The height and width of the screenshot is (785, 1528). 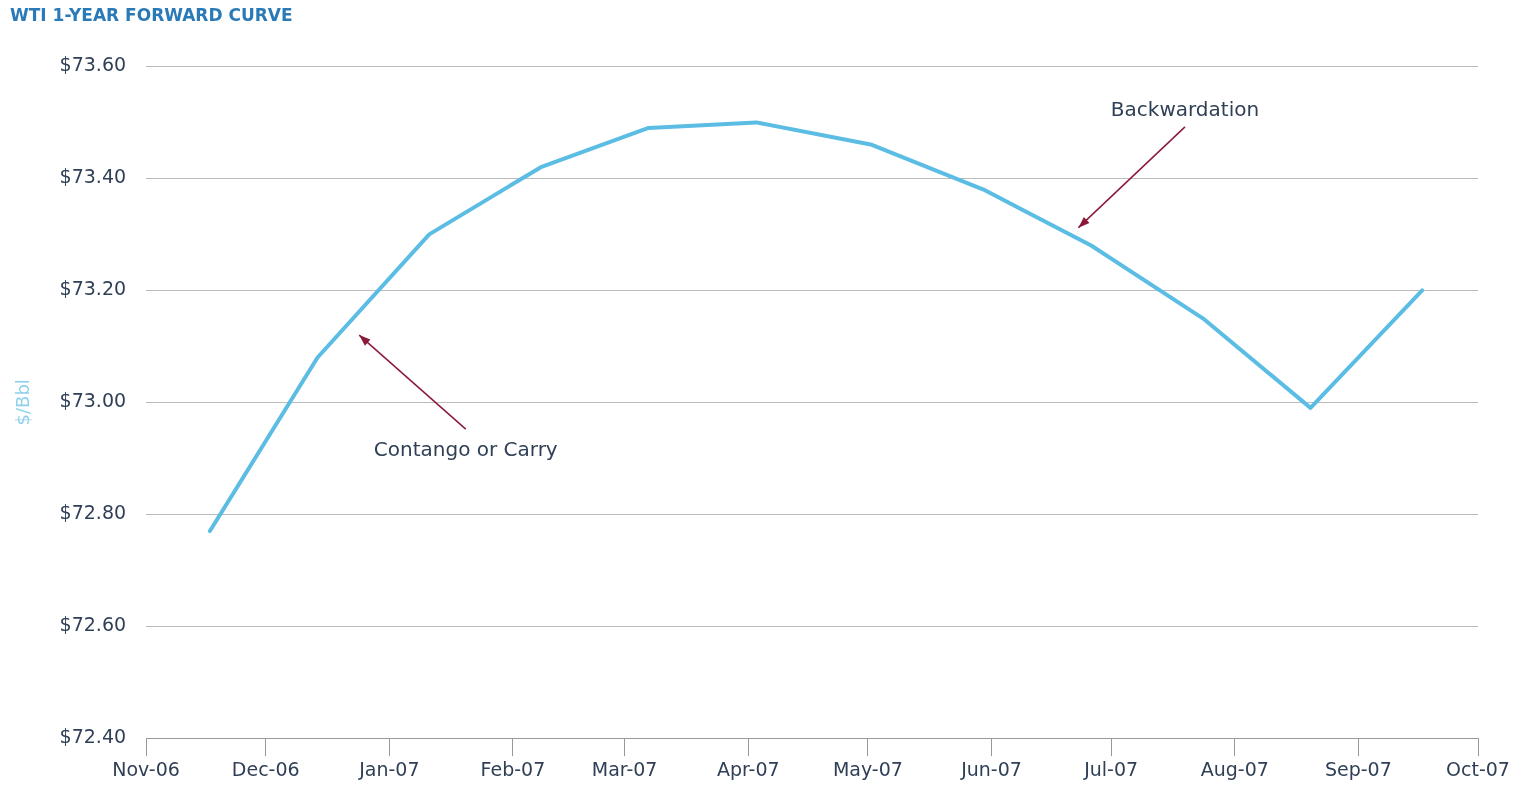 I want to click on x-tick-label: Sep-07, so click(x=1358, y=768).